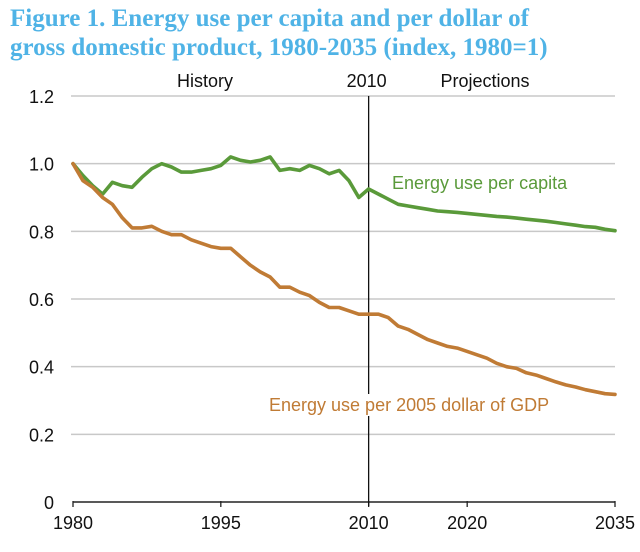 Image resolution: width=640 pixels, height=552 pixels. I want to click on y-tick-label: 0.2, so click(41, 435).